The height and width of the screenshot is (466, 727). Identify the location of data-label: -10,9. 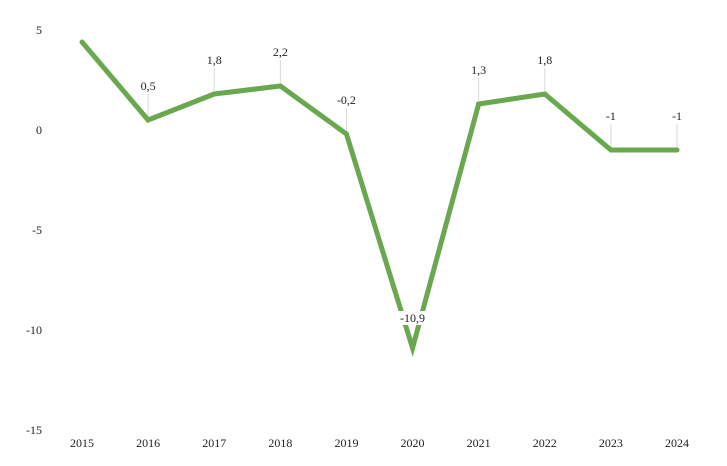
(412, 318).